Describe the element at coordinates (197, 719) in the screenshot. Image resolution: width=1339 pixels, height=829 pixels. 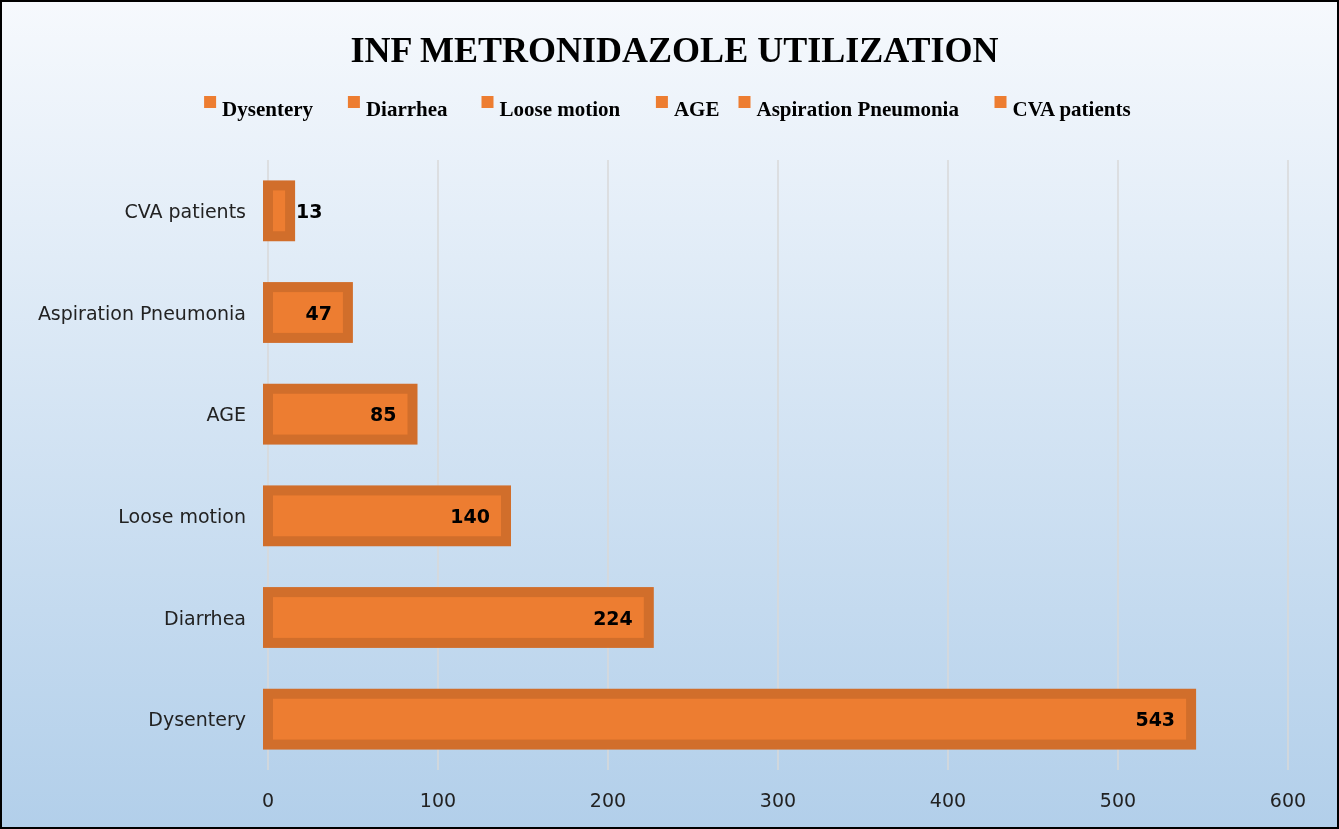
I see `y-tick-label: Dysentery` at that location.